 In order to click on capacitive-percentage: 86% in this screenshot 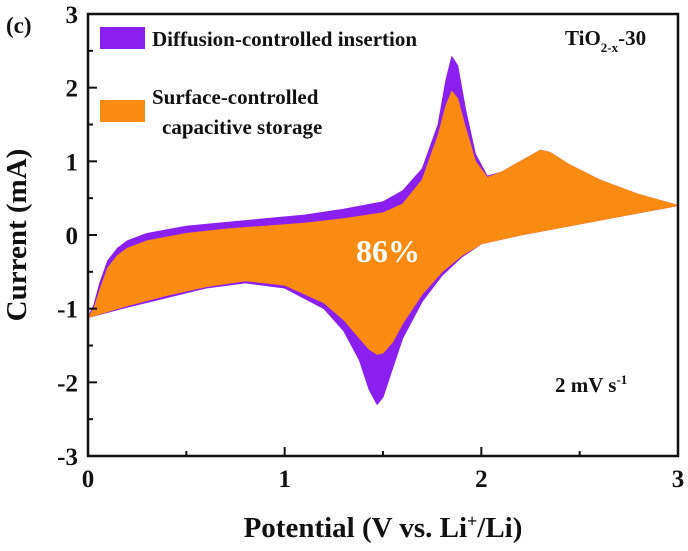, I will do `click(388, 251)`.